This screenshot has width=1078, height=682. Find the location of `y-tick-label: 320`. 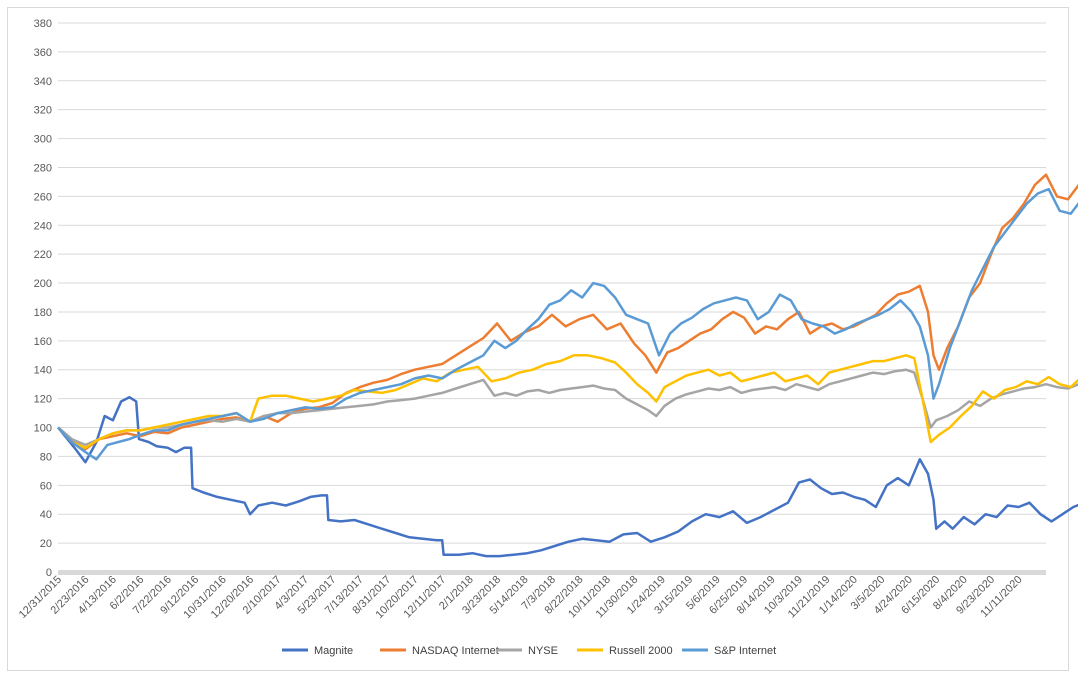

y-tick-label: 320 is located at coordinates (43, 111).